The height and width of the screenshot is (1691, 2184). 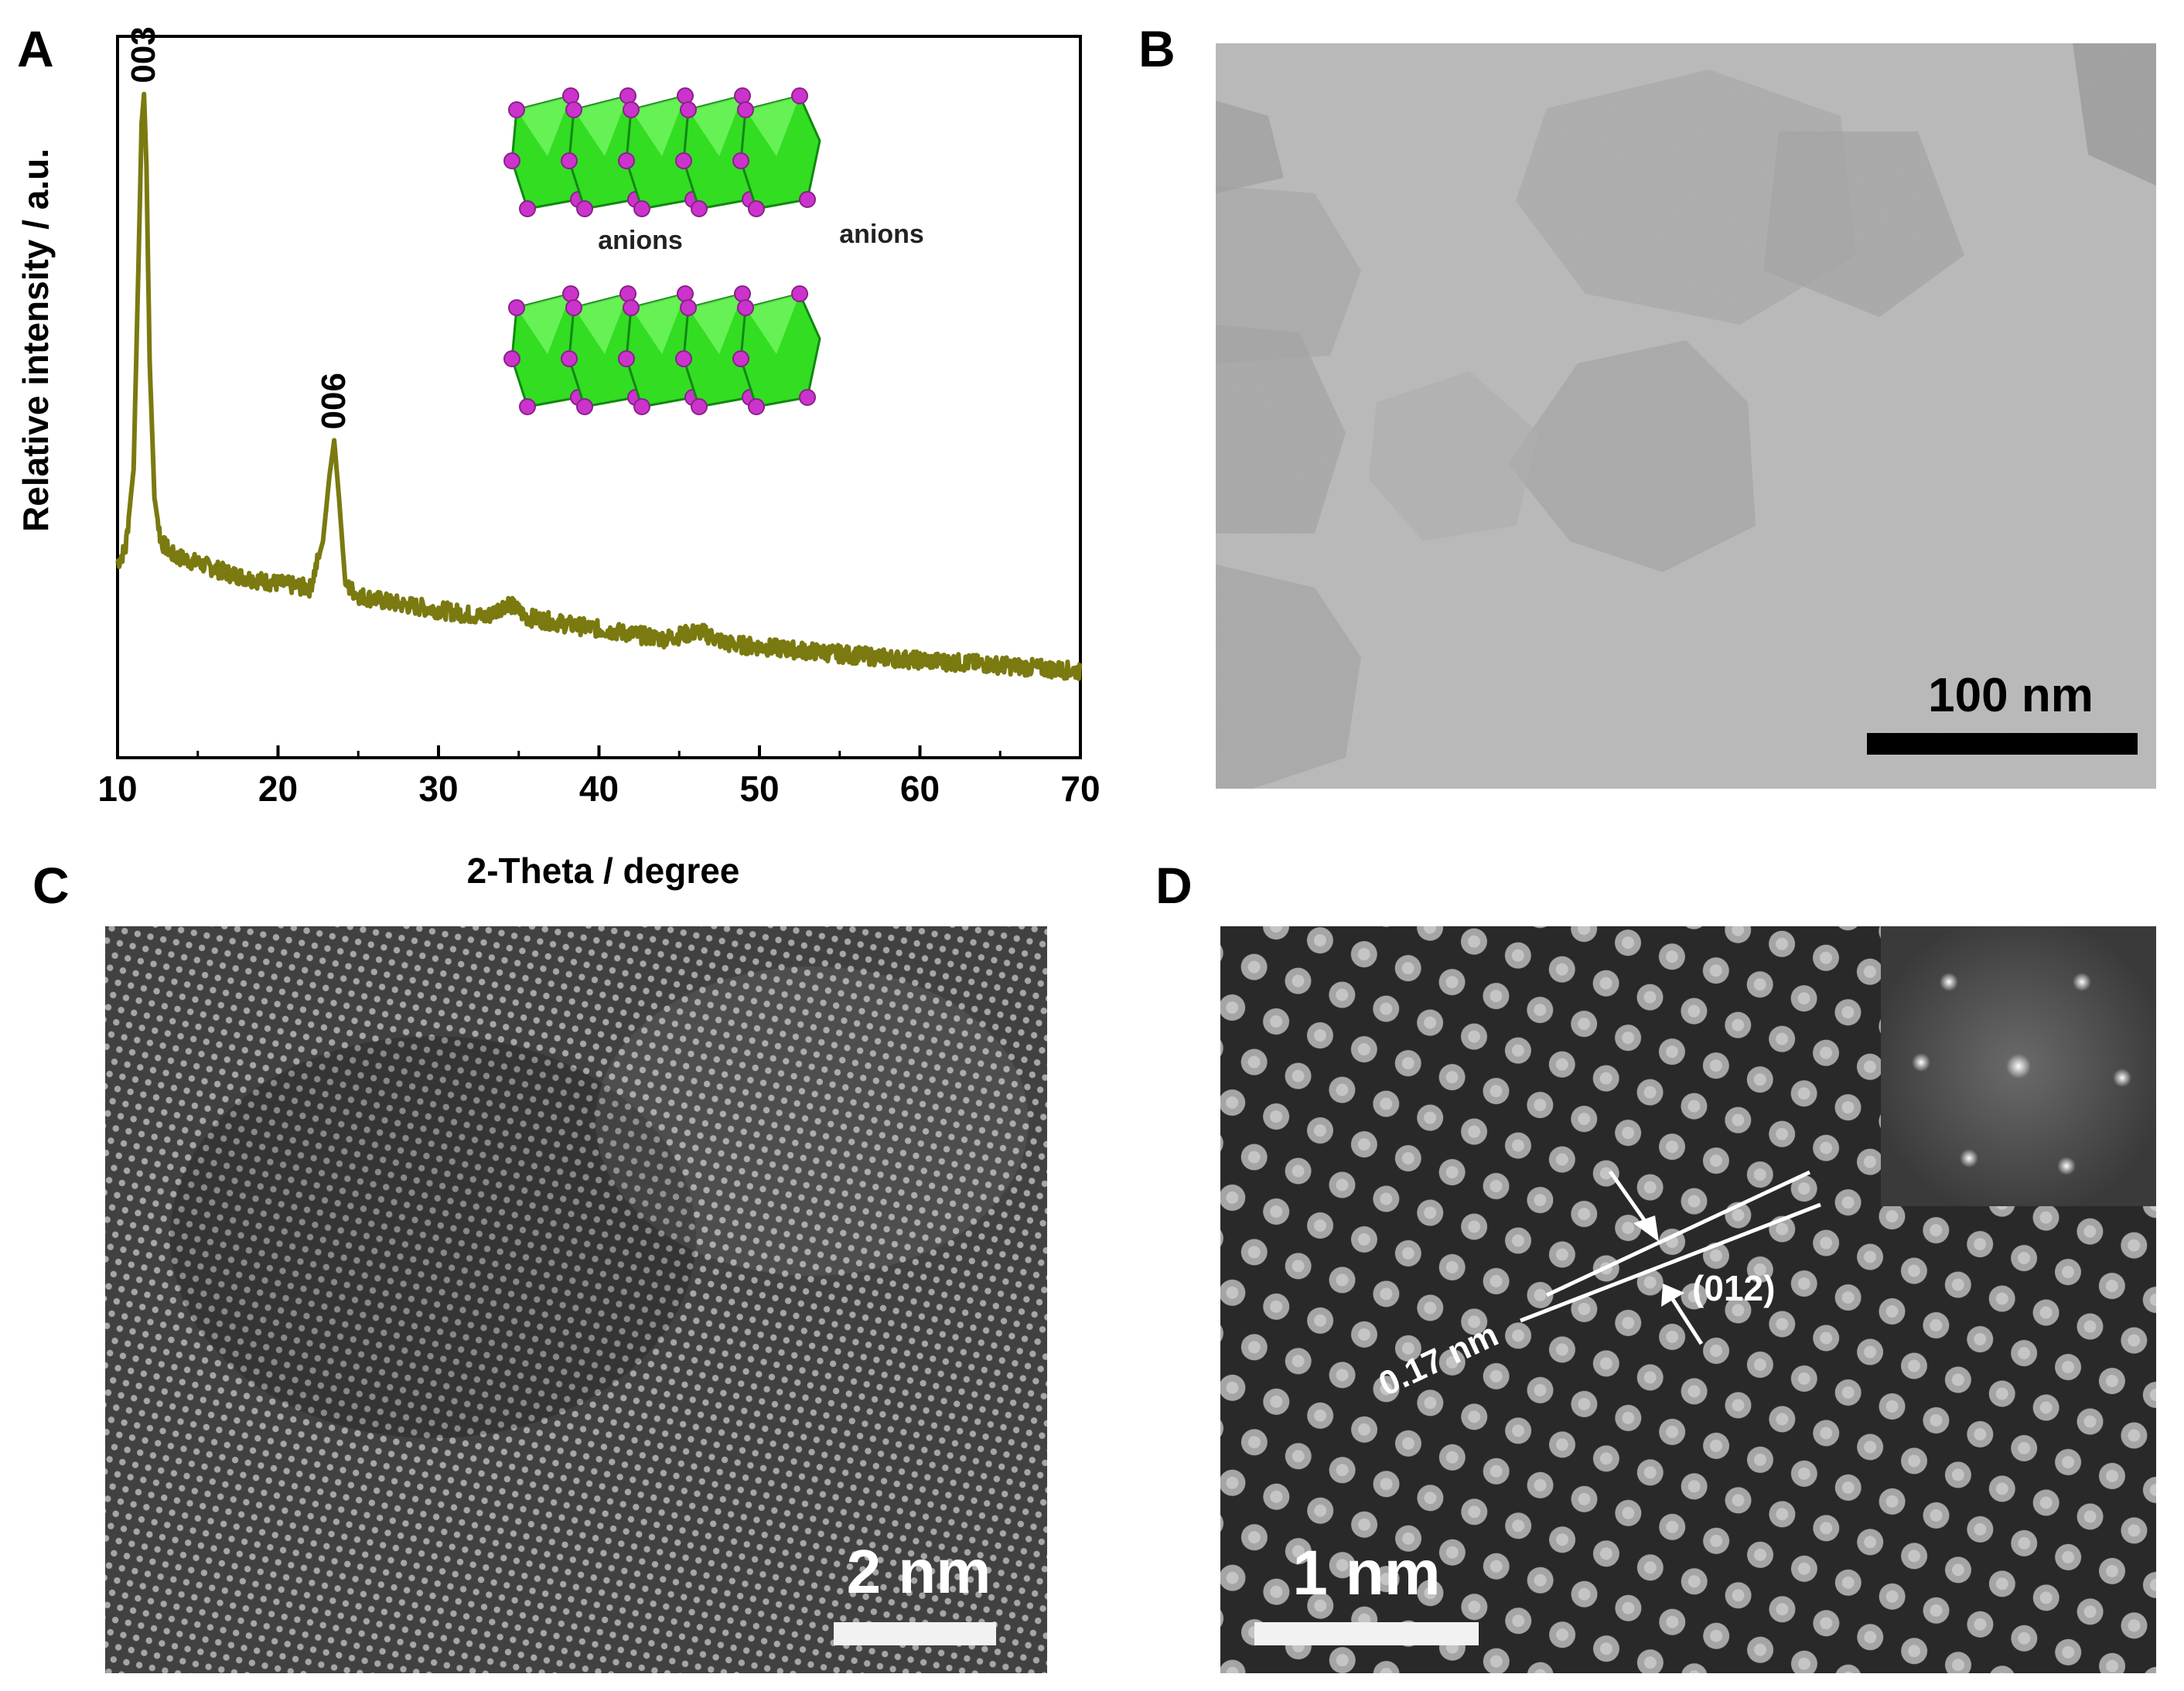 I want to click on anion-label-left: anions, so click(x=640, y=240).